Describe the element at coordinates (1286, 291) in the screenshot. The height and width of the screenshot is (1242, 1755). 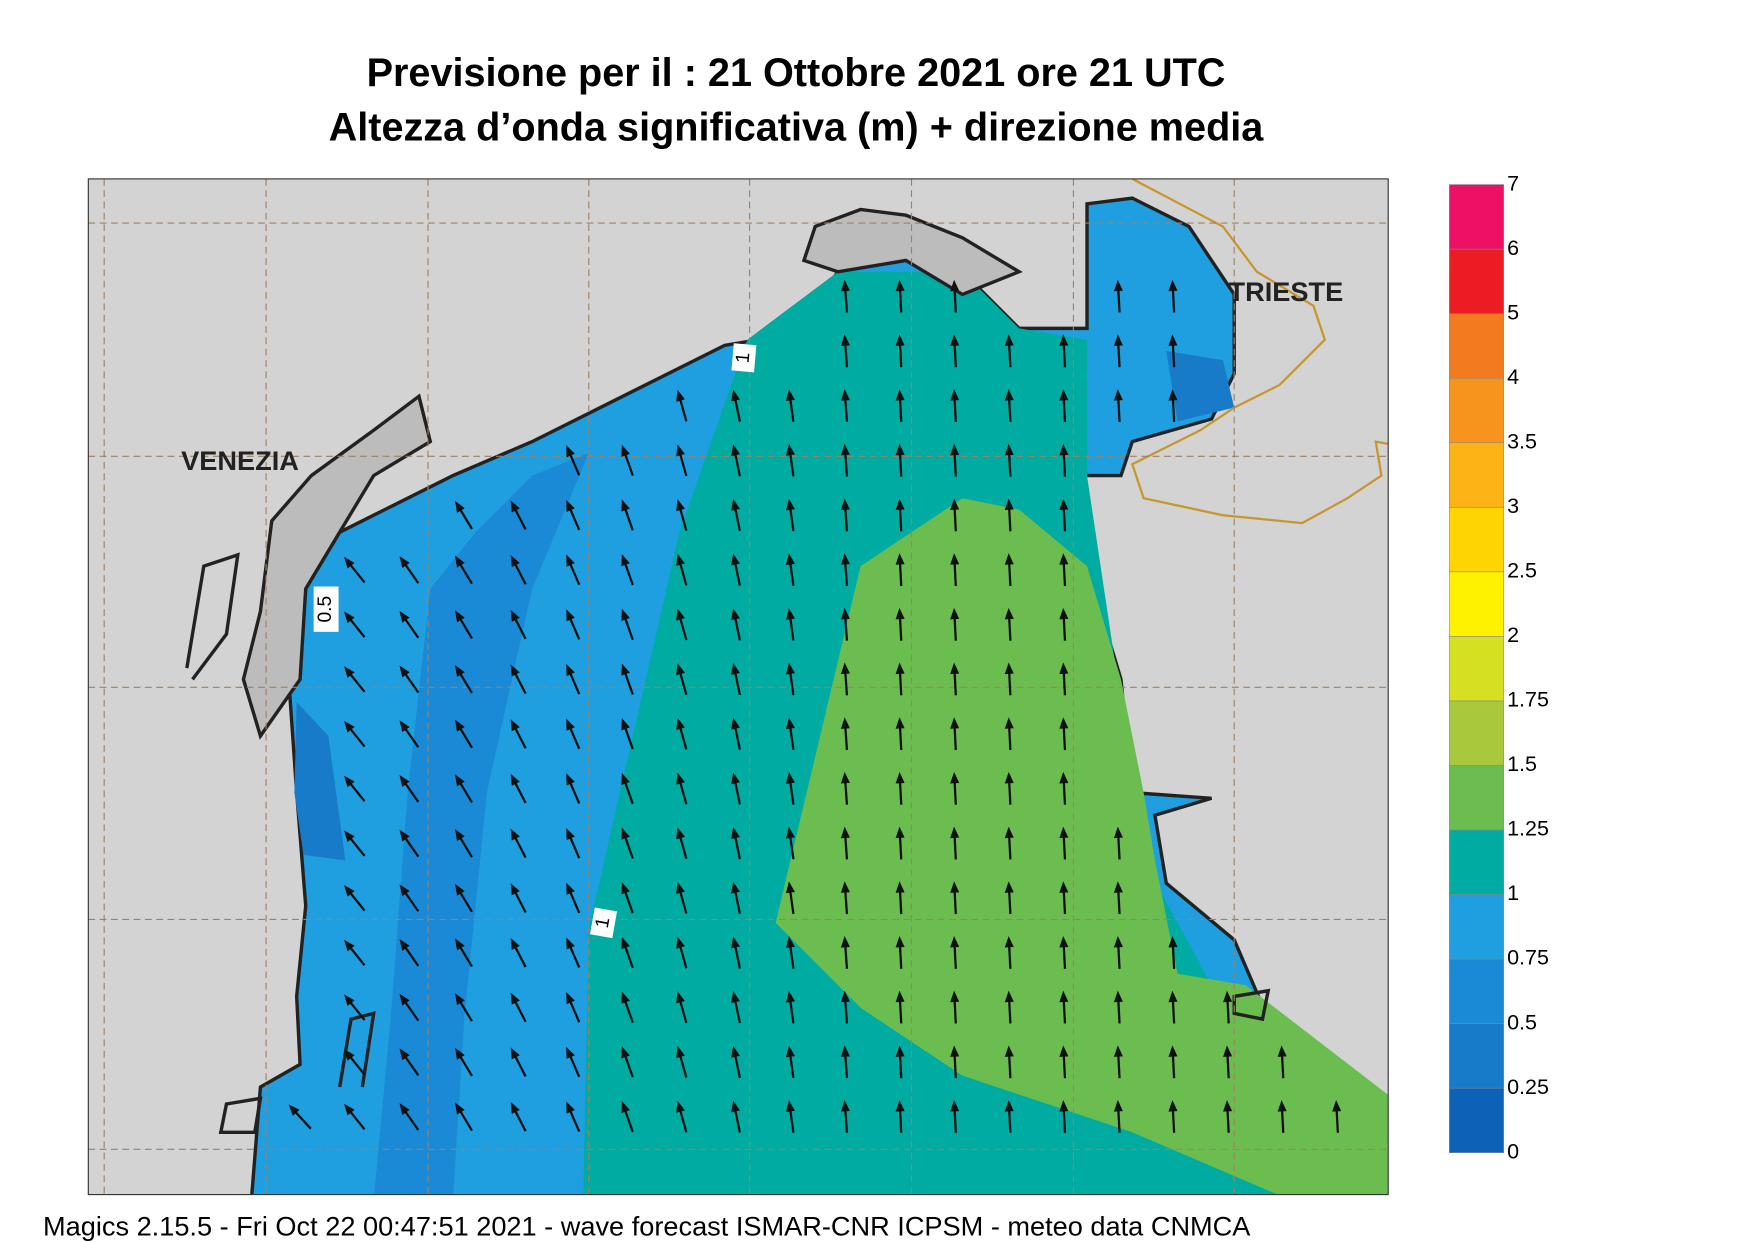
I see `place-label: TRIESTE` at that location.